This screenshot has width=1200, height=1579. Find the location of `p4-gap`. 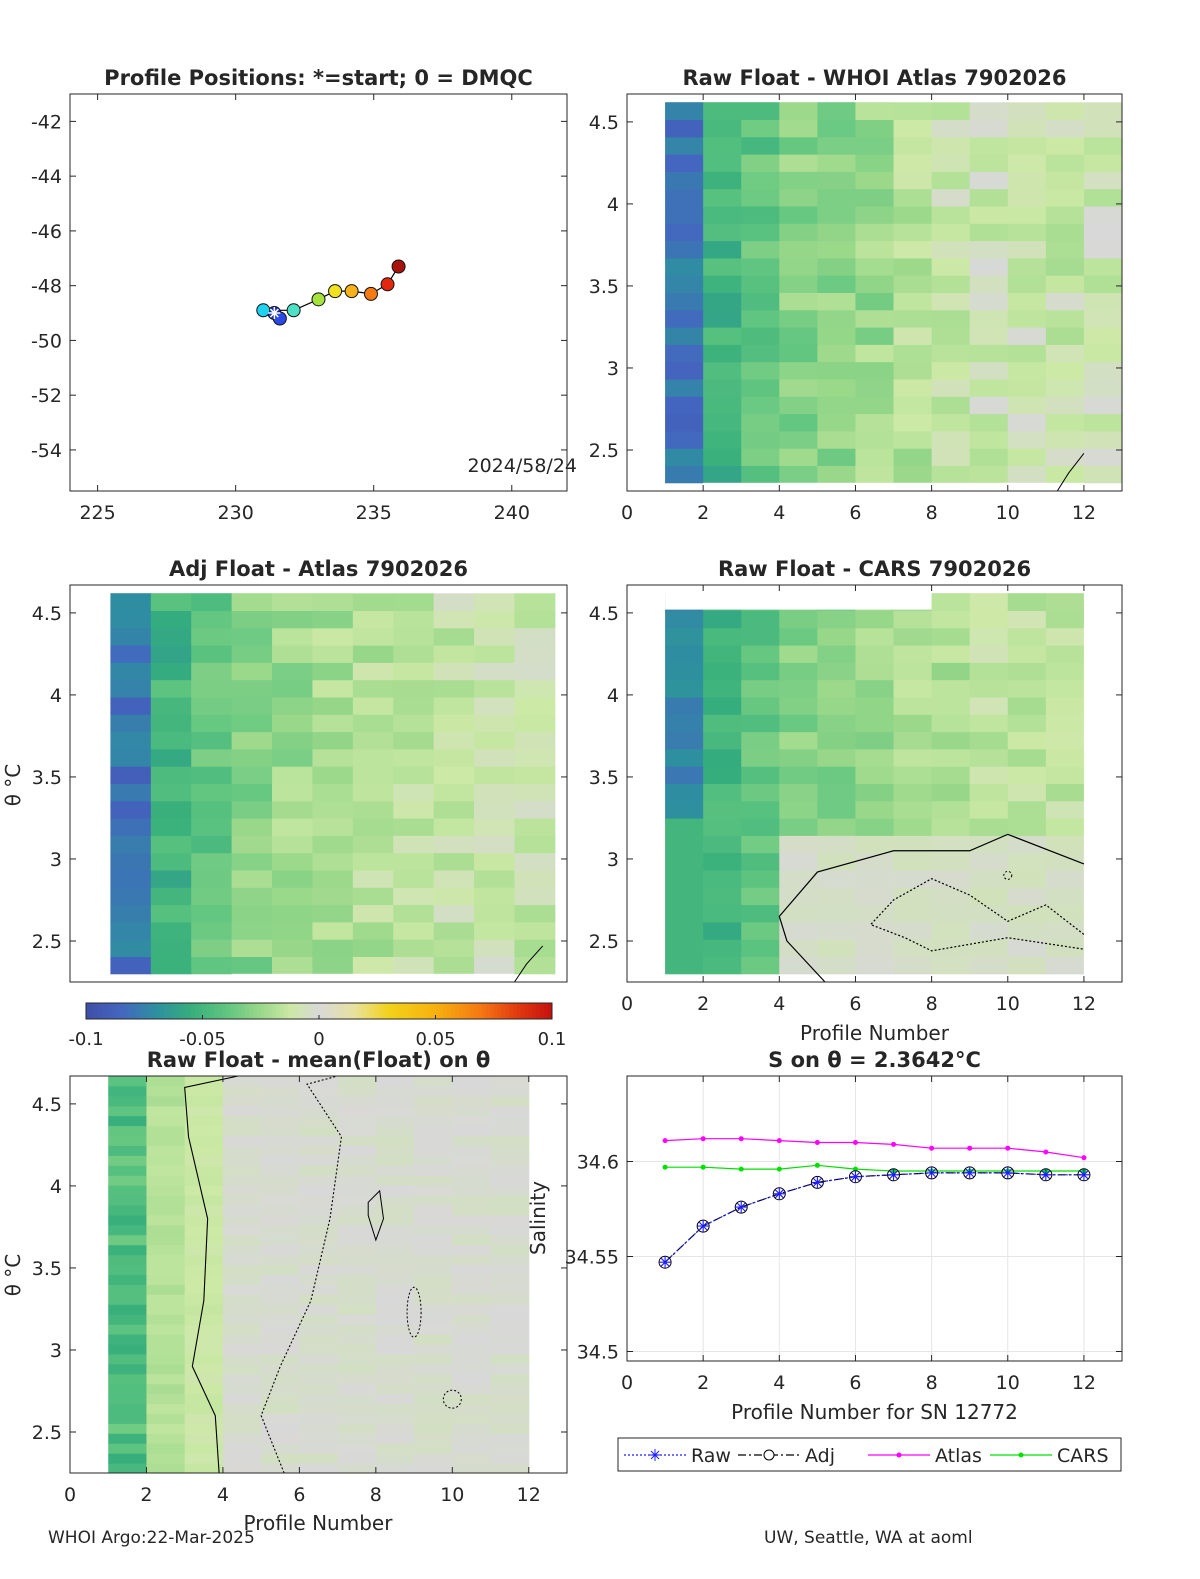

p4-gap is located at coordinates (1102, 783).